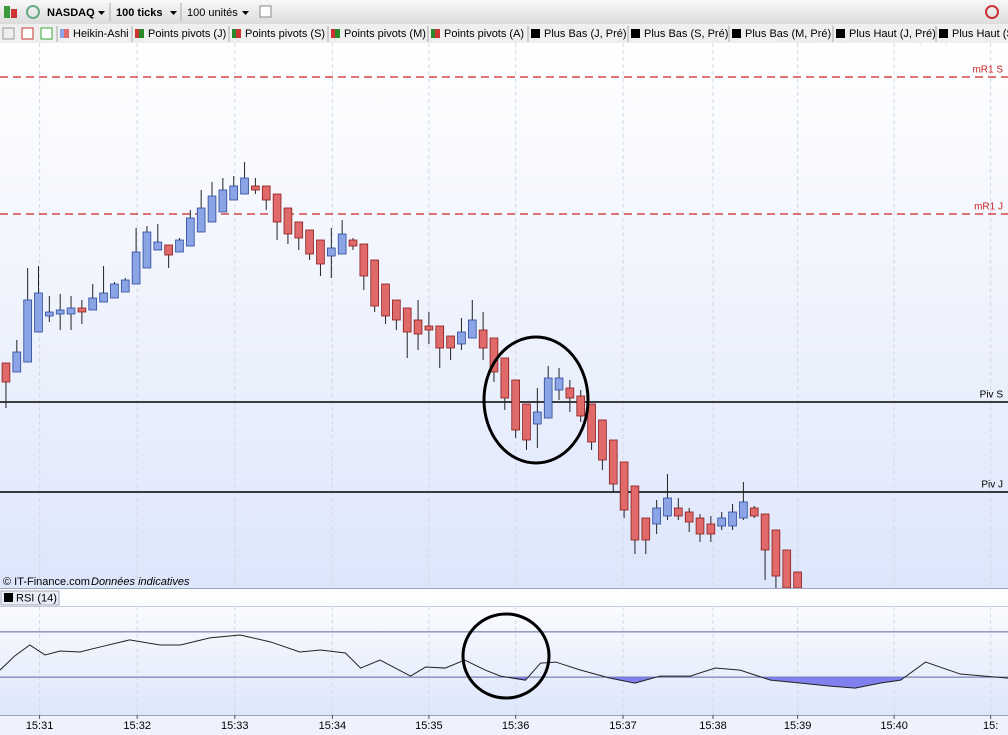  I want to click on indicator-tab: Points pivots (S), so click(285, 34).